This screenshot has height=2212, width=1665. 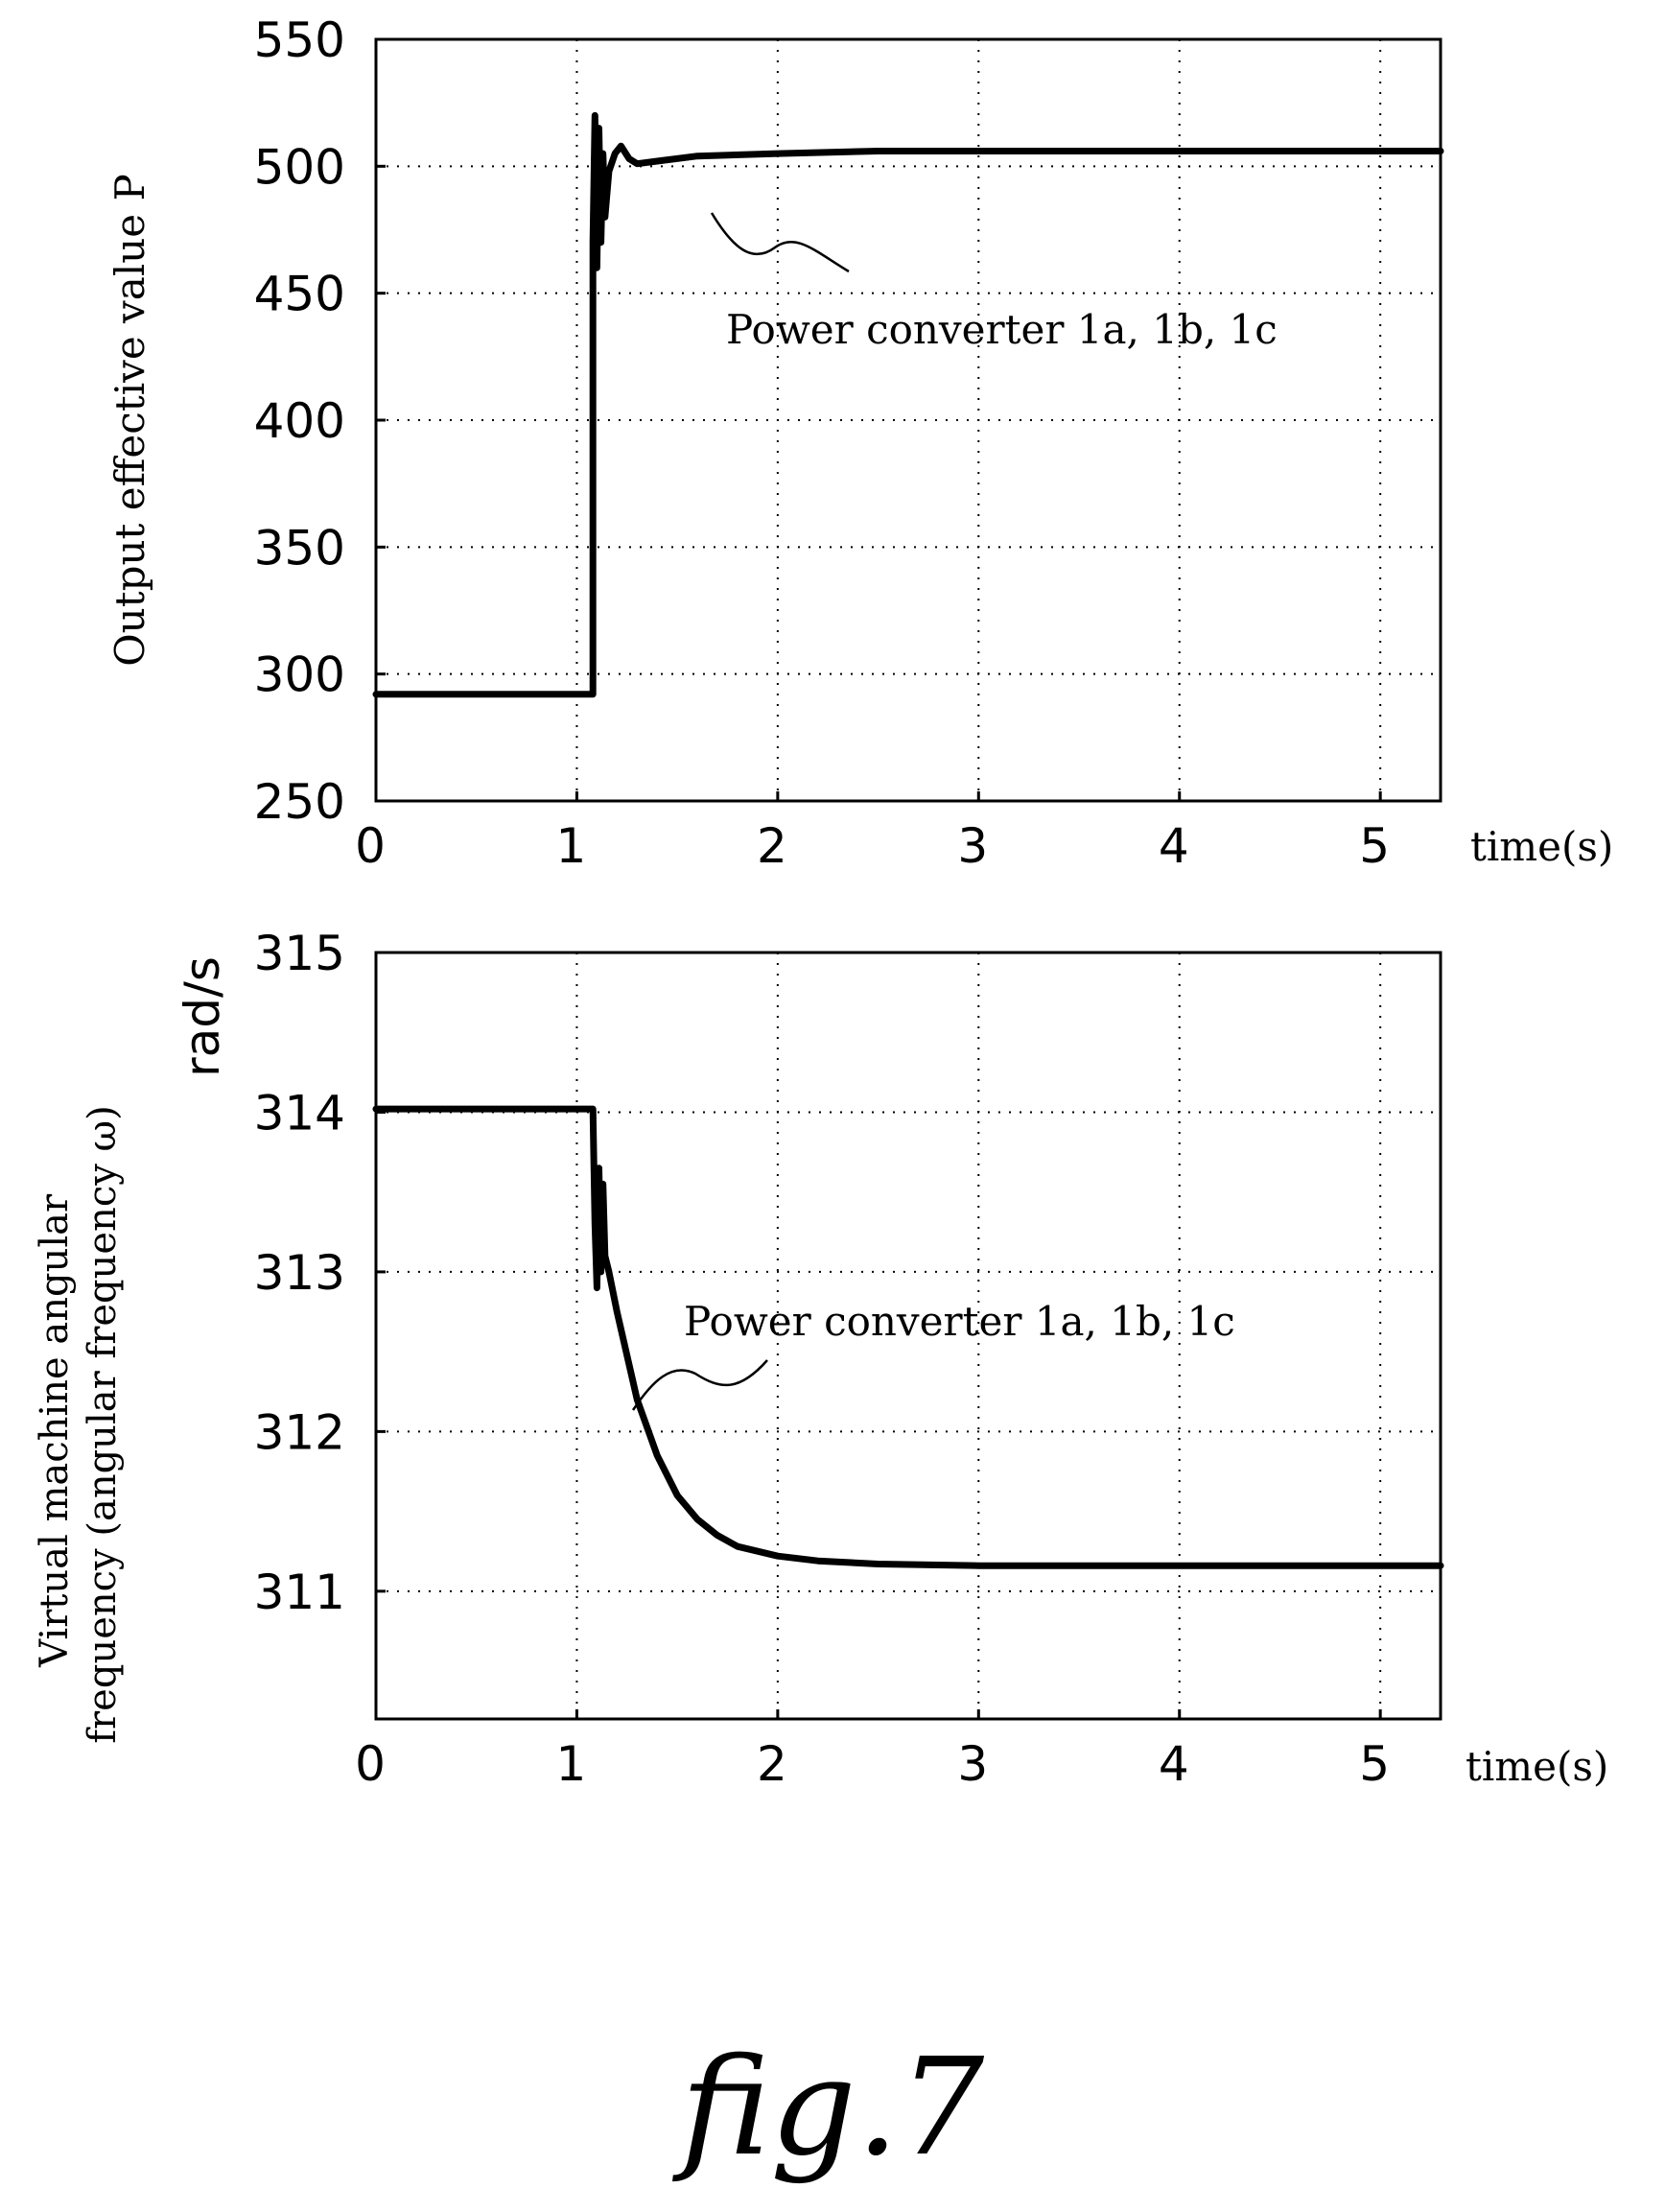 I want to click on y-tick-label: 500, so click(x=300, y=167).